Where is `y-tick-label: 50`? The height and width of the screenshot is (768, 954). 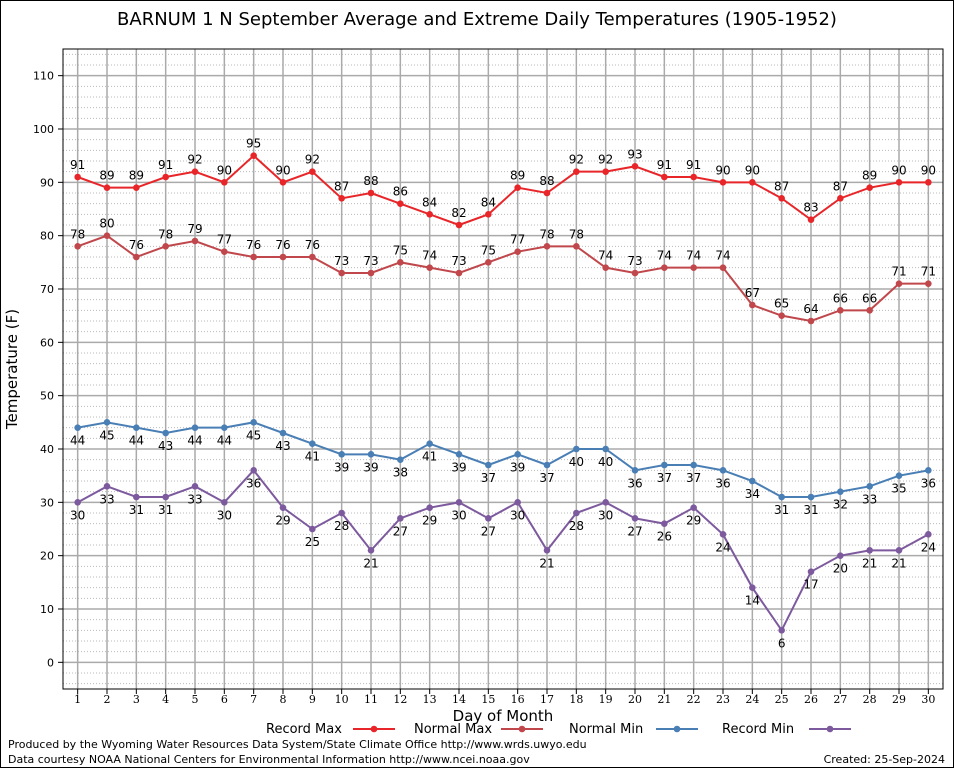
y-tick-label: 50 is located at coordinates (47, 396).